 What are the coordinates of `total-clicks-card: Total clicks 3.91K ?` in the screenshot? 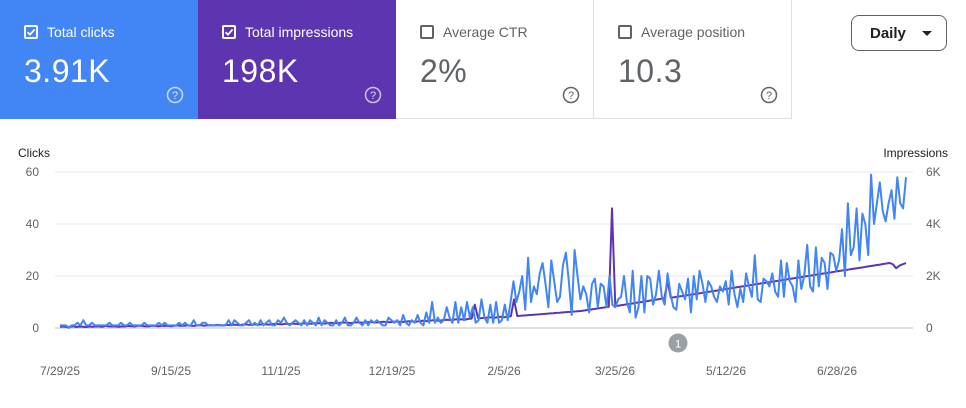 It's located at (99, 59).